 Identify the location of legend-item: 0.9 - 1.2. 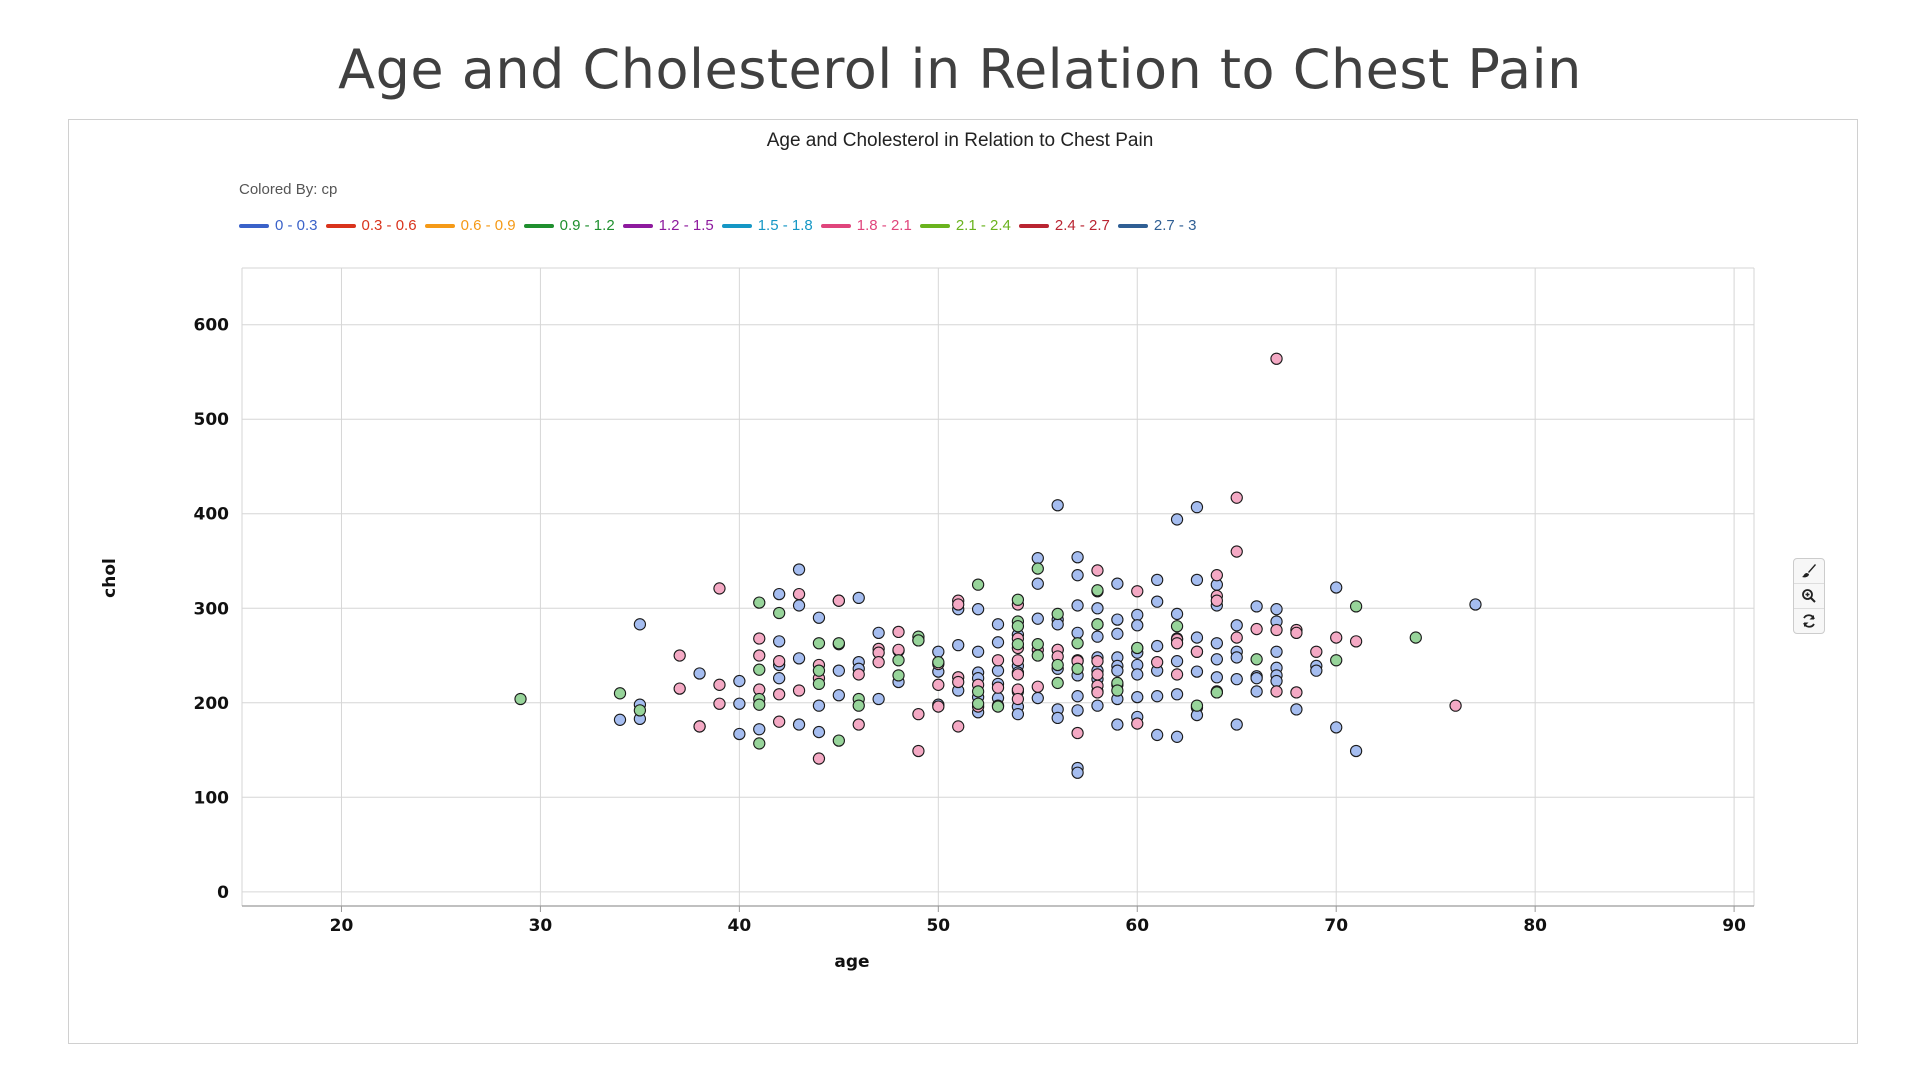
(569, 225).